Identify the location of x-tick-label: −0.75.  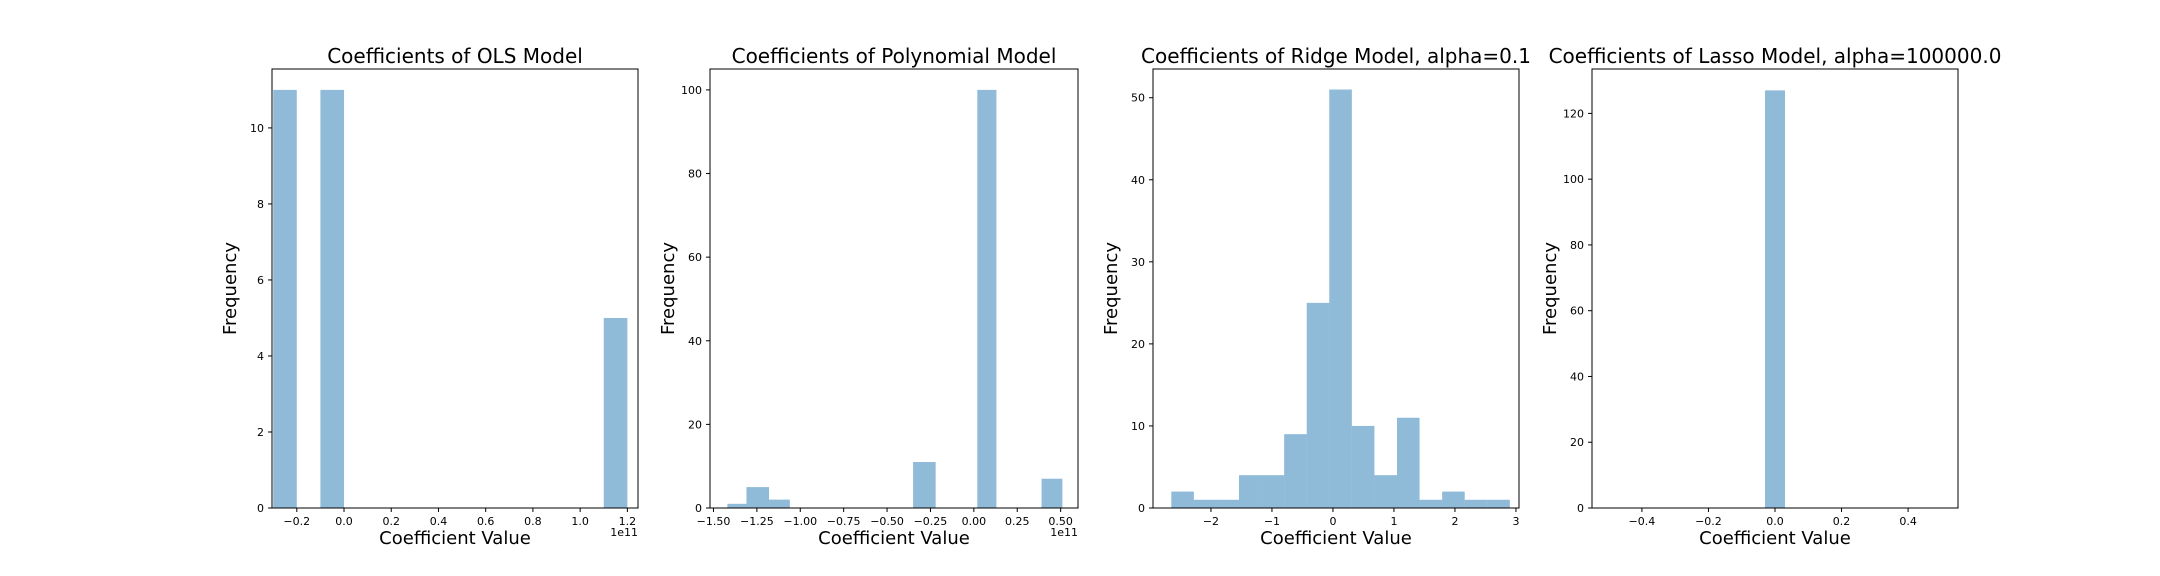
(844, 521).